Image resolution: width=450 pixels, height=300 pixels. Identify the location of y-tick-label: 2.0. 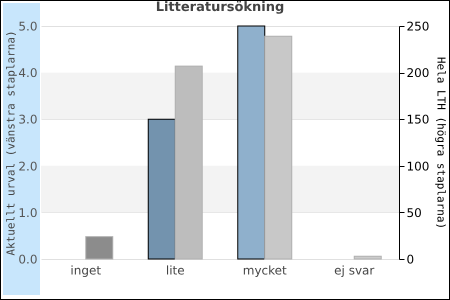
(28, 166).